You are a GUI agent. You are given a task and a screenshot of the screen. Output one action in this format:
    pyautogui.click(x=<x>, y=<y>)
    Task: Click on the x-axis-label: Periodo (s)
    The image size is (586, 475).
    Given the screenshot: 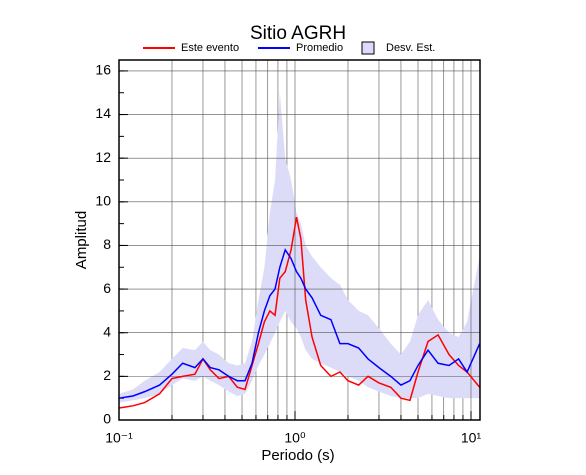 What is the action you would take?
    pyautogui.click(x=297, y=455)
    